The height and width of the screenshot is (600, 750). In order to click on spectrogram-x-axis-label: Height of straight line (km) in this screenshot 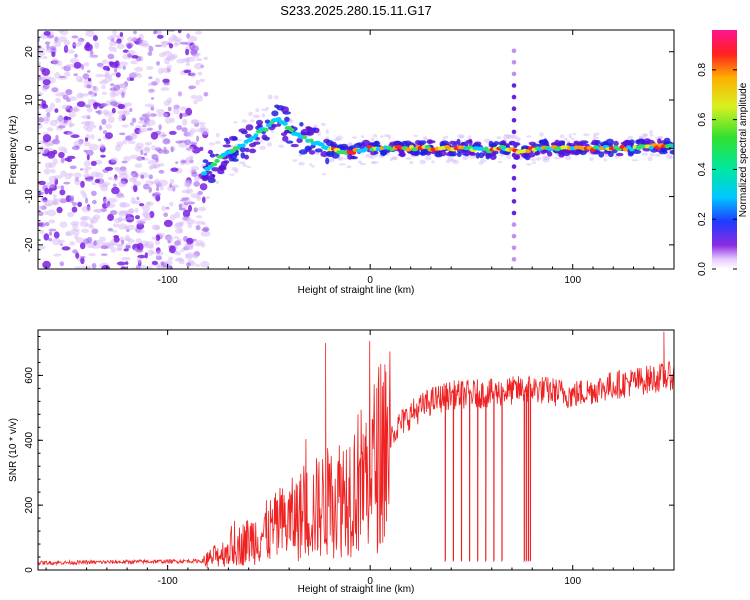, I will do `click(356, 290)`.